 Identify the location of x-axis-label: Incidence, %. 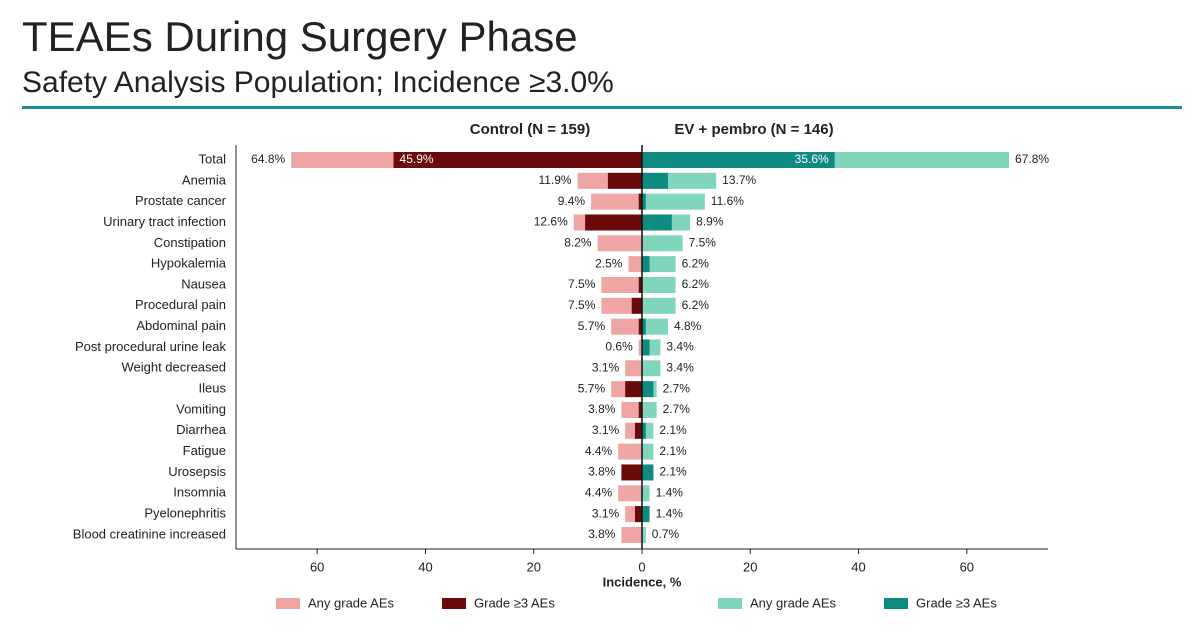
(642, 581).